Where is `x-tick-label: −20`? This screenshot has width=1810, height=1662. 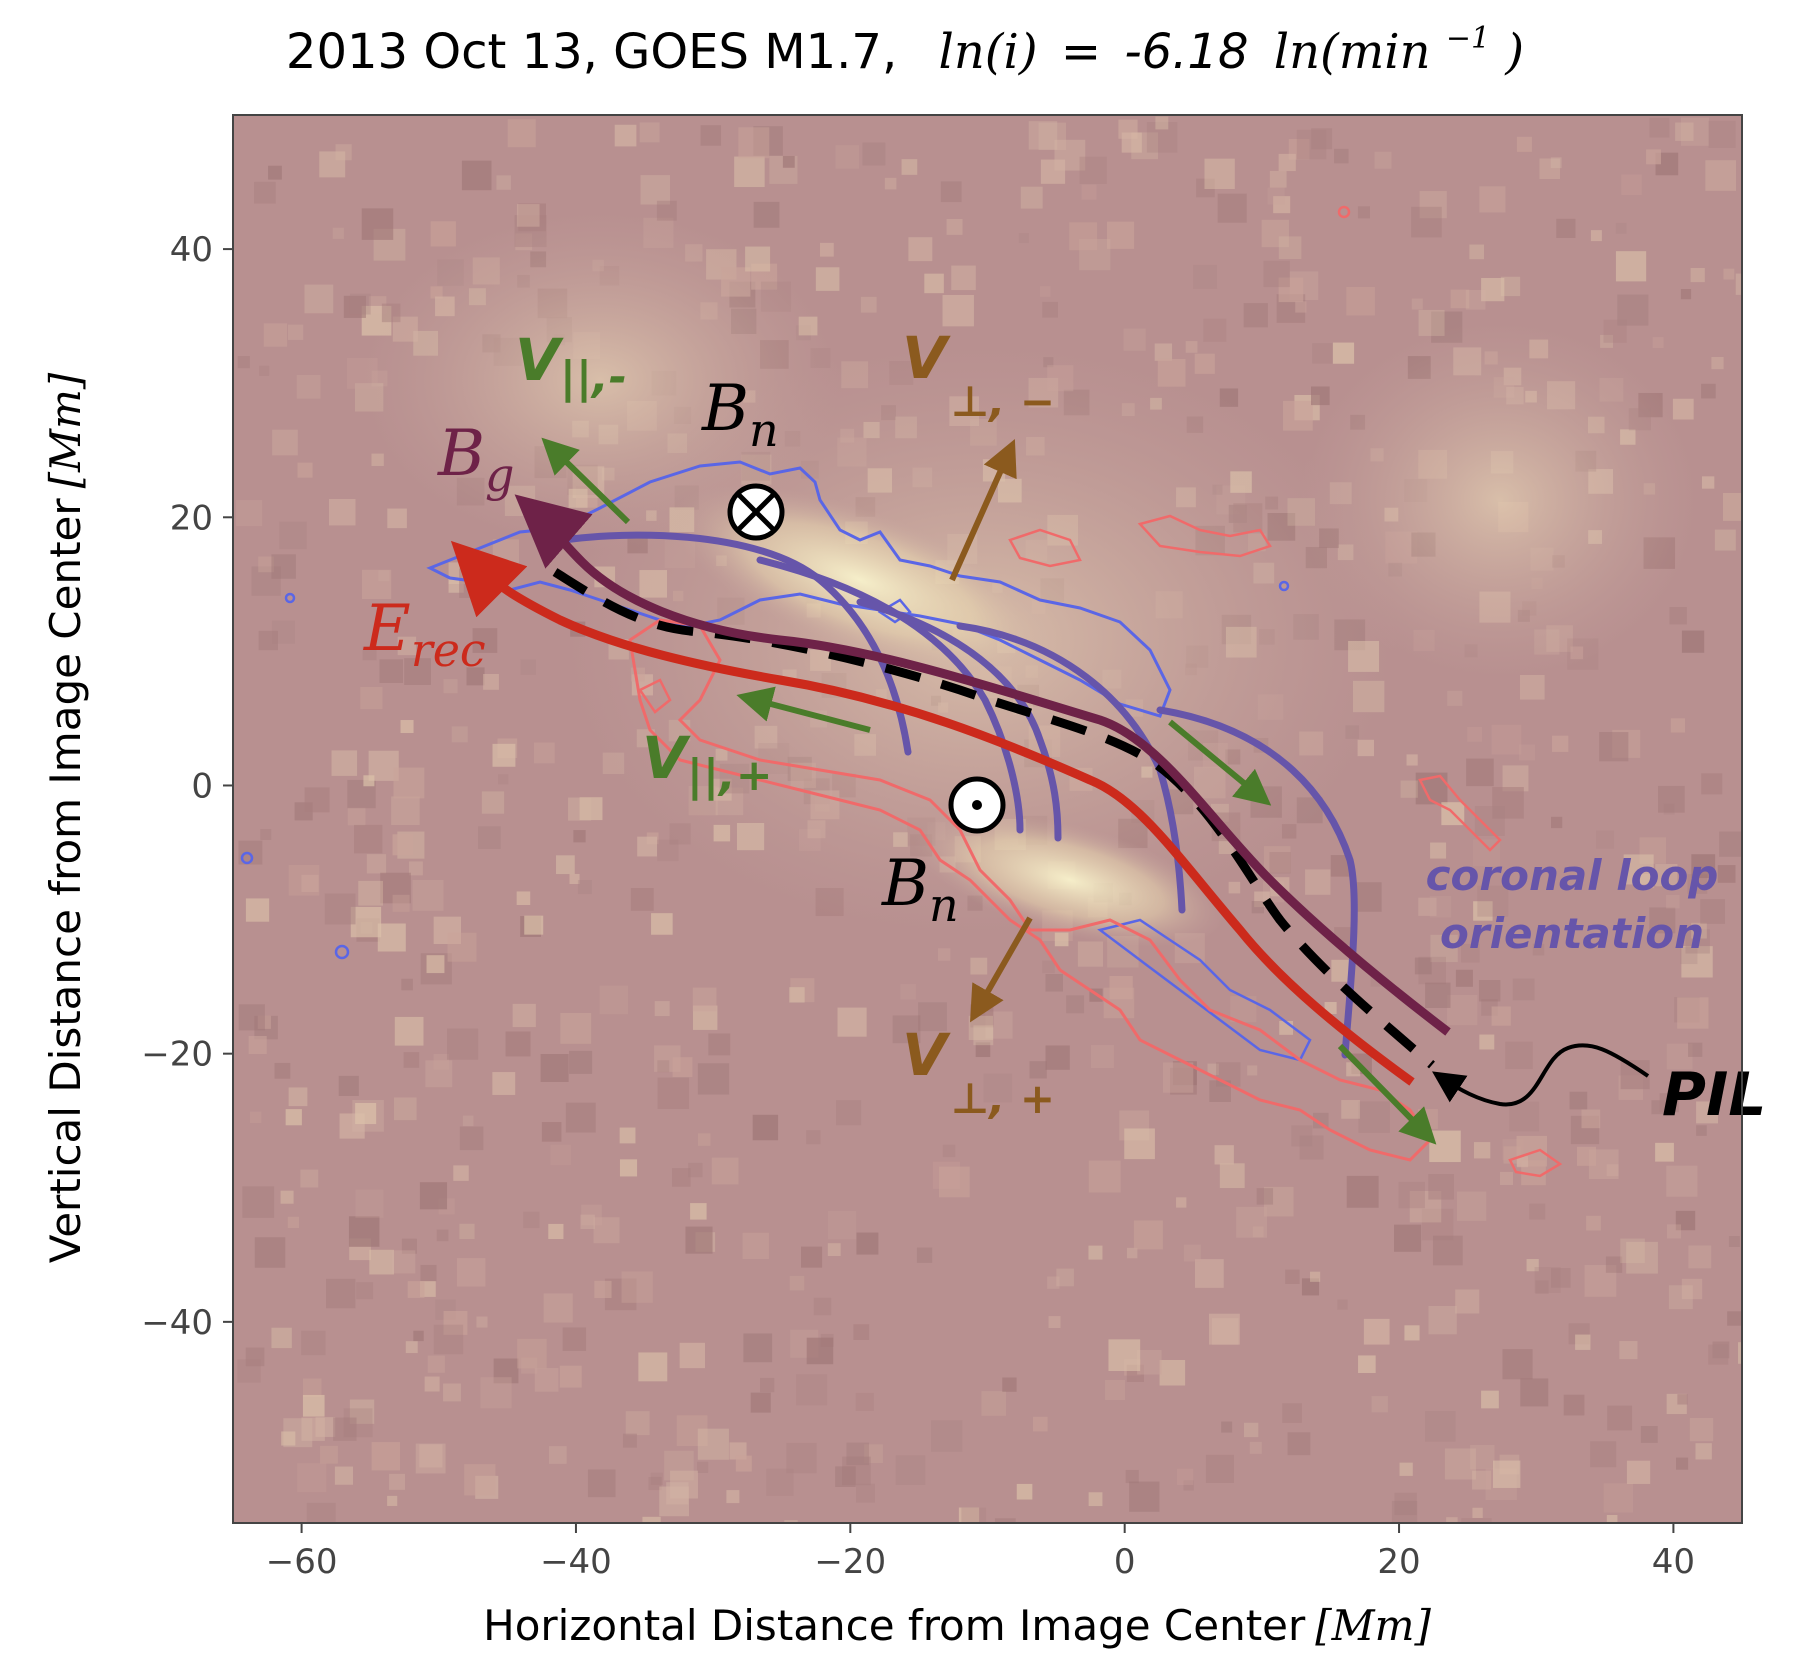
x-tick-label: −20 is located at coordinates (850, 1562).